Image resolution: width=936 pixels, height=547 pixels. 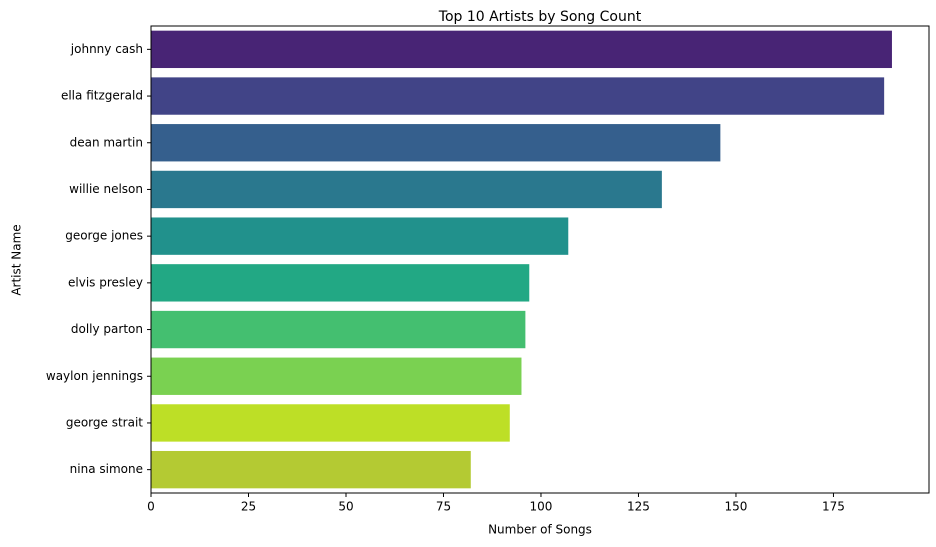 What do you see at coordinates (833, 507) in the screenshot?
I see `x-tick-label: 175` at bounding box center [833, 507].